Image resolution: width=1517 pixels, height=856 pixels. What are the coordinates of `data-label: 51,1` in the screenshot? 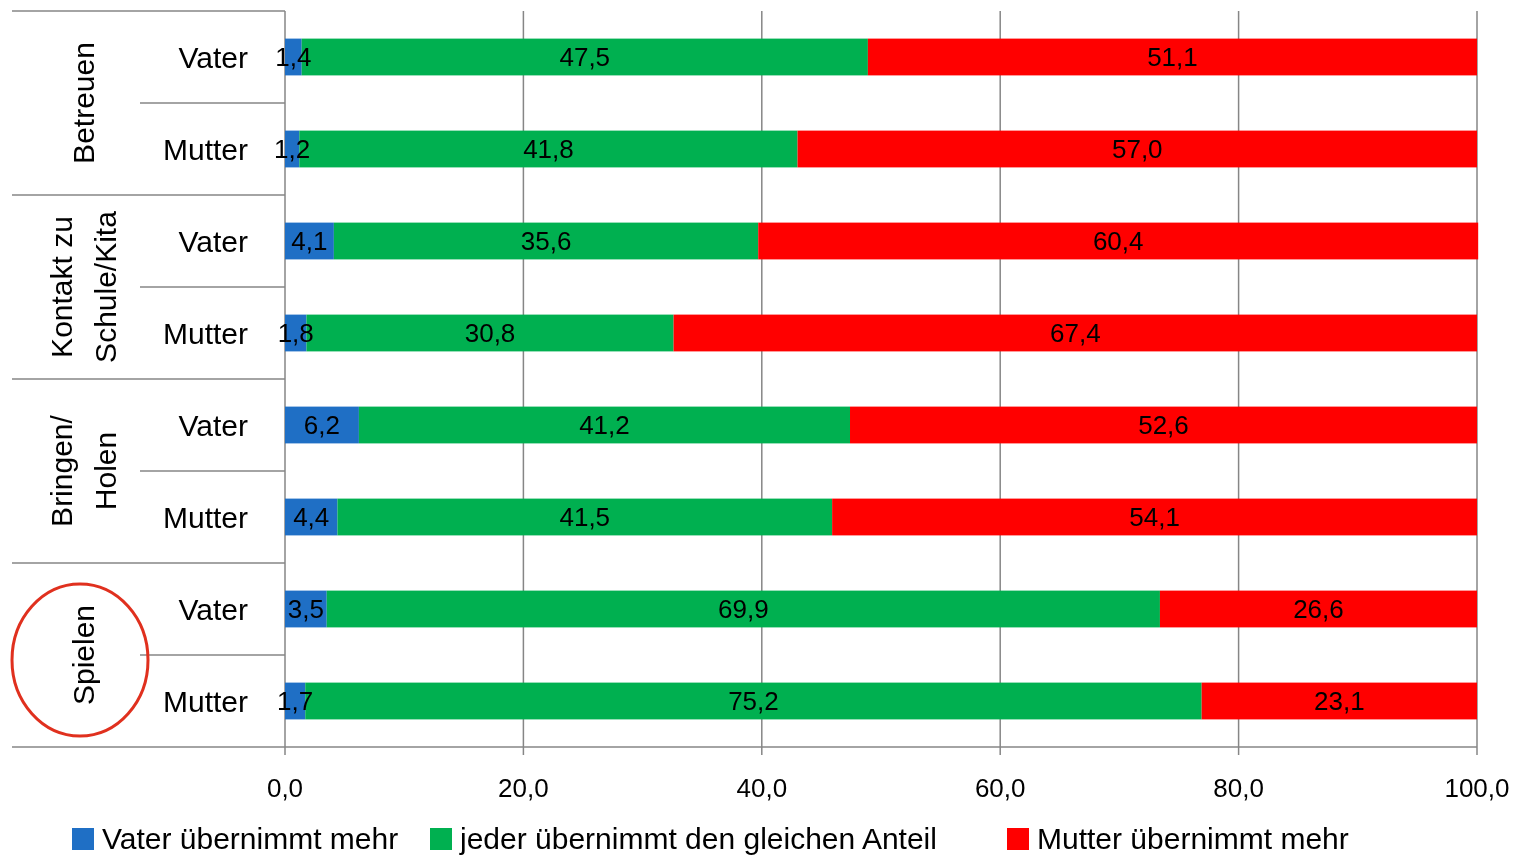 It's located at (1172, 57).